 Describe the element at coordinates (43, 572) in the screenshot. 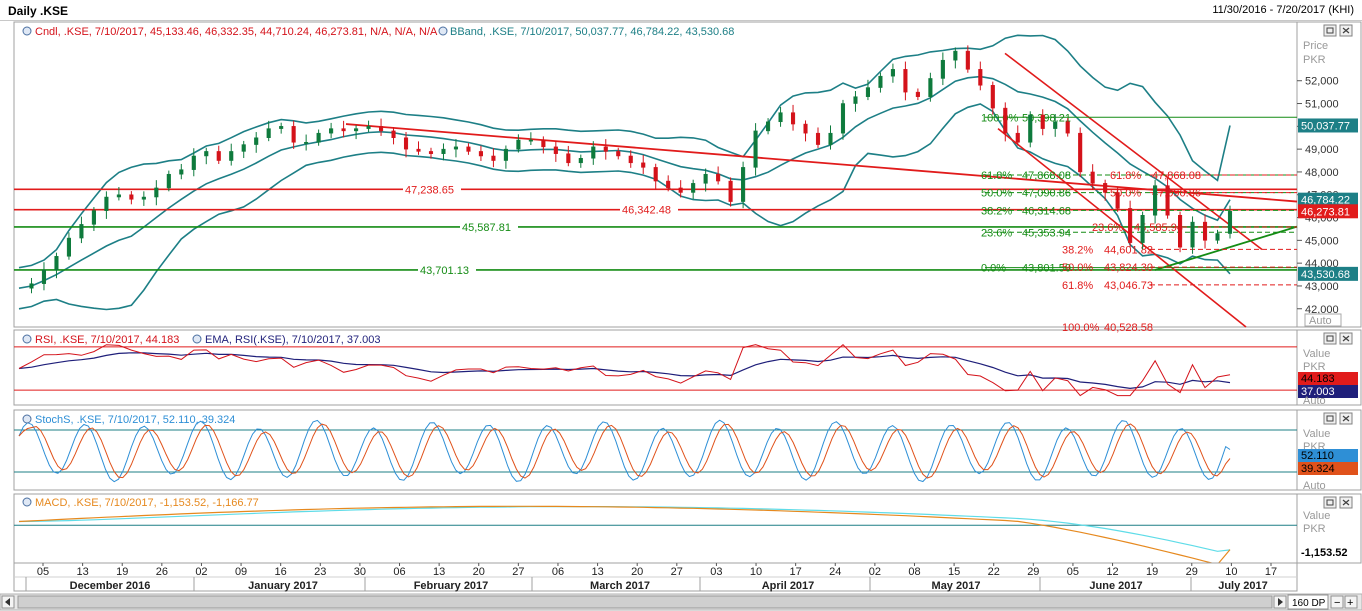

I see `x-tick-label: 05` at that location.